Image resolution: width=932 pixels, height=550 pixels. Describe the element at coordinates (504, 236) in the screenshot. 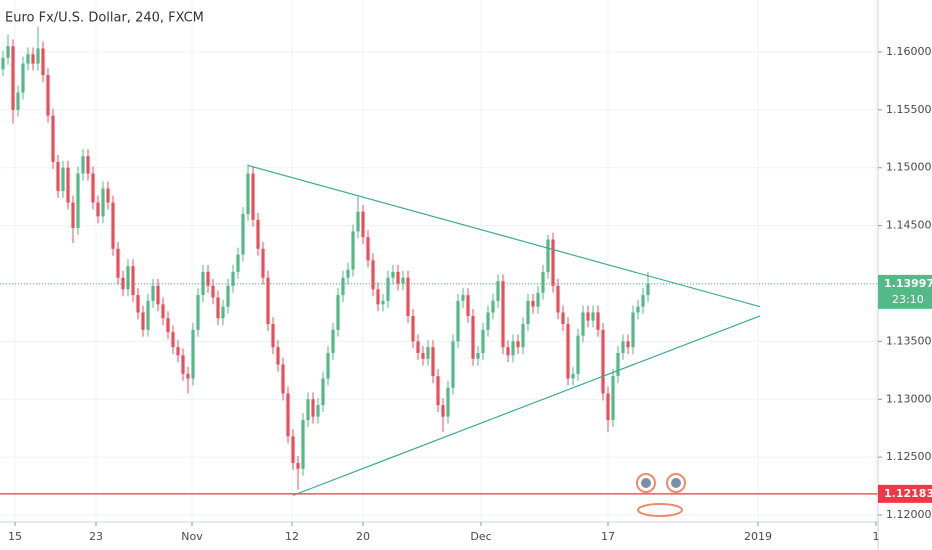

I see `trendline` at that location.